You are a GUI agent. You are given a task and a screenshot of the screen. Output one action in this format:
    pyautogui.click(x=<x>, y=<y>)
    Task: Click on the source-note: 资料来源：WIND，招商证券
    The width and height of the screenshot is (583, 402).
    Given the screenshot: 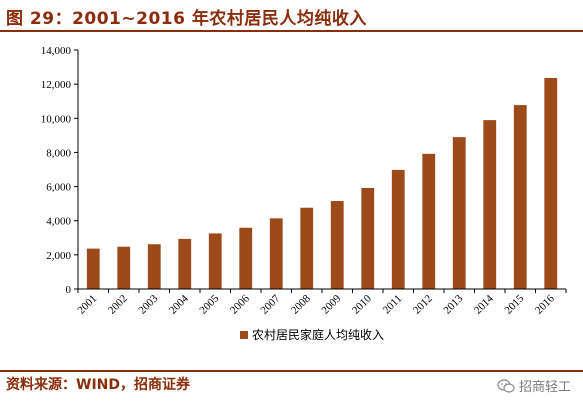 What is the action you would take?
    pyautogui.click(x=98, y=385)
    